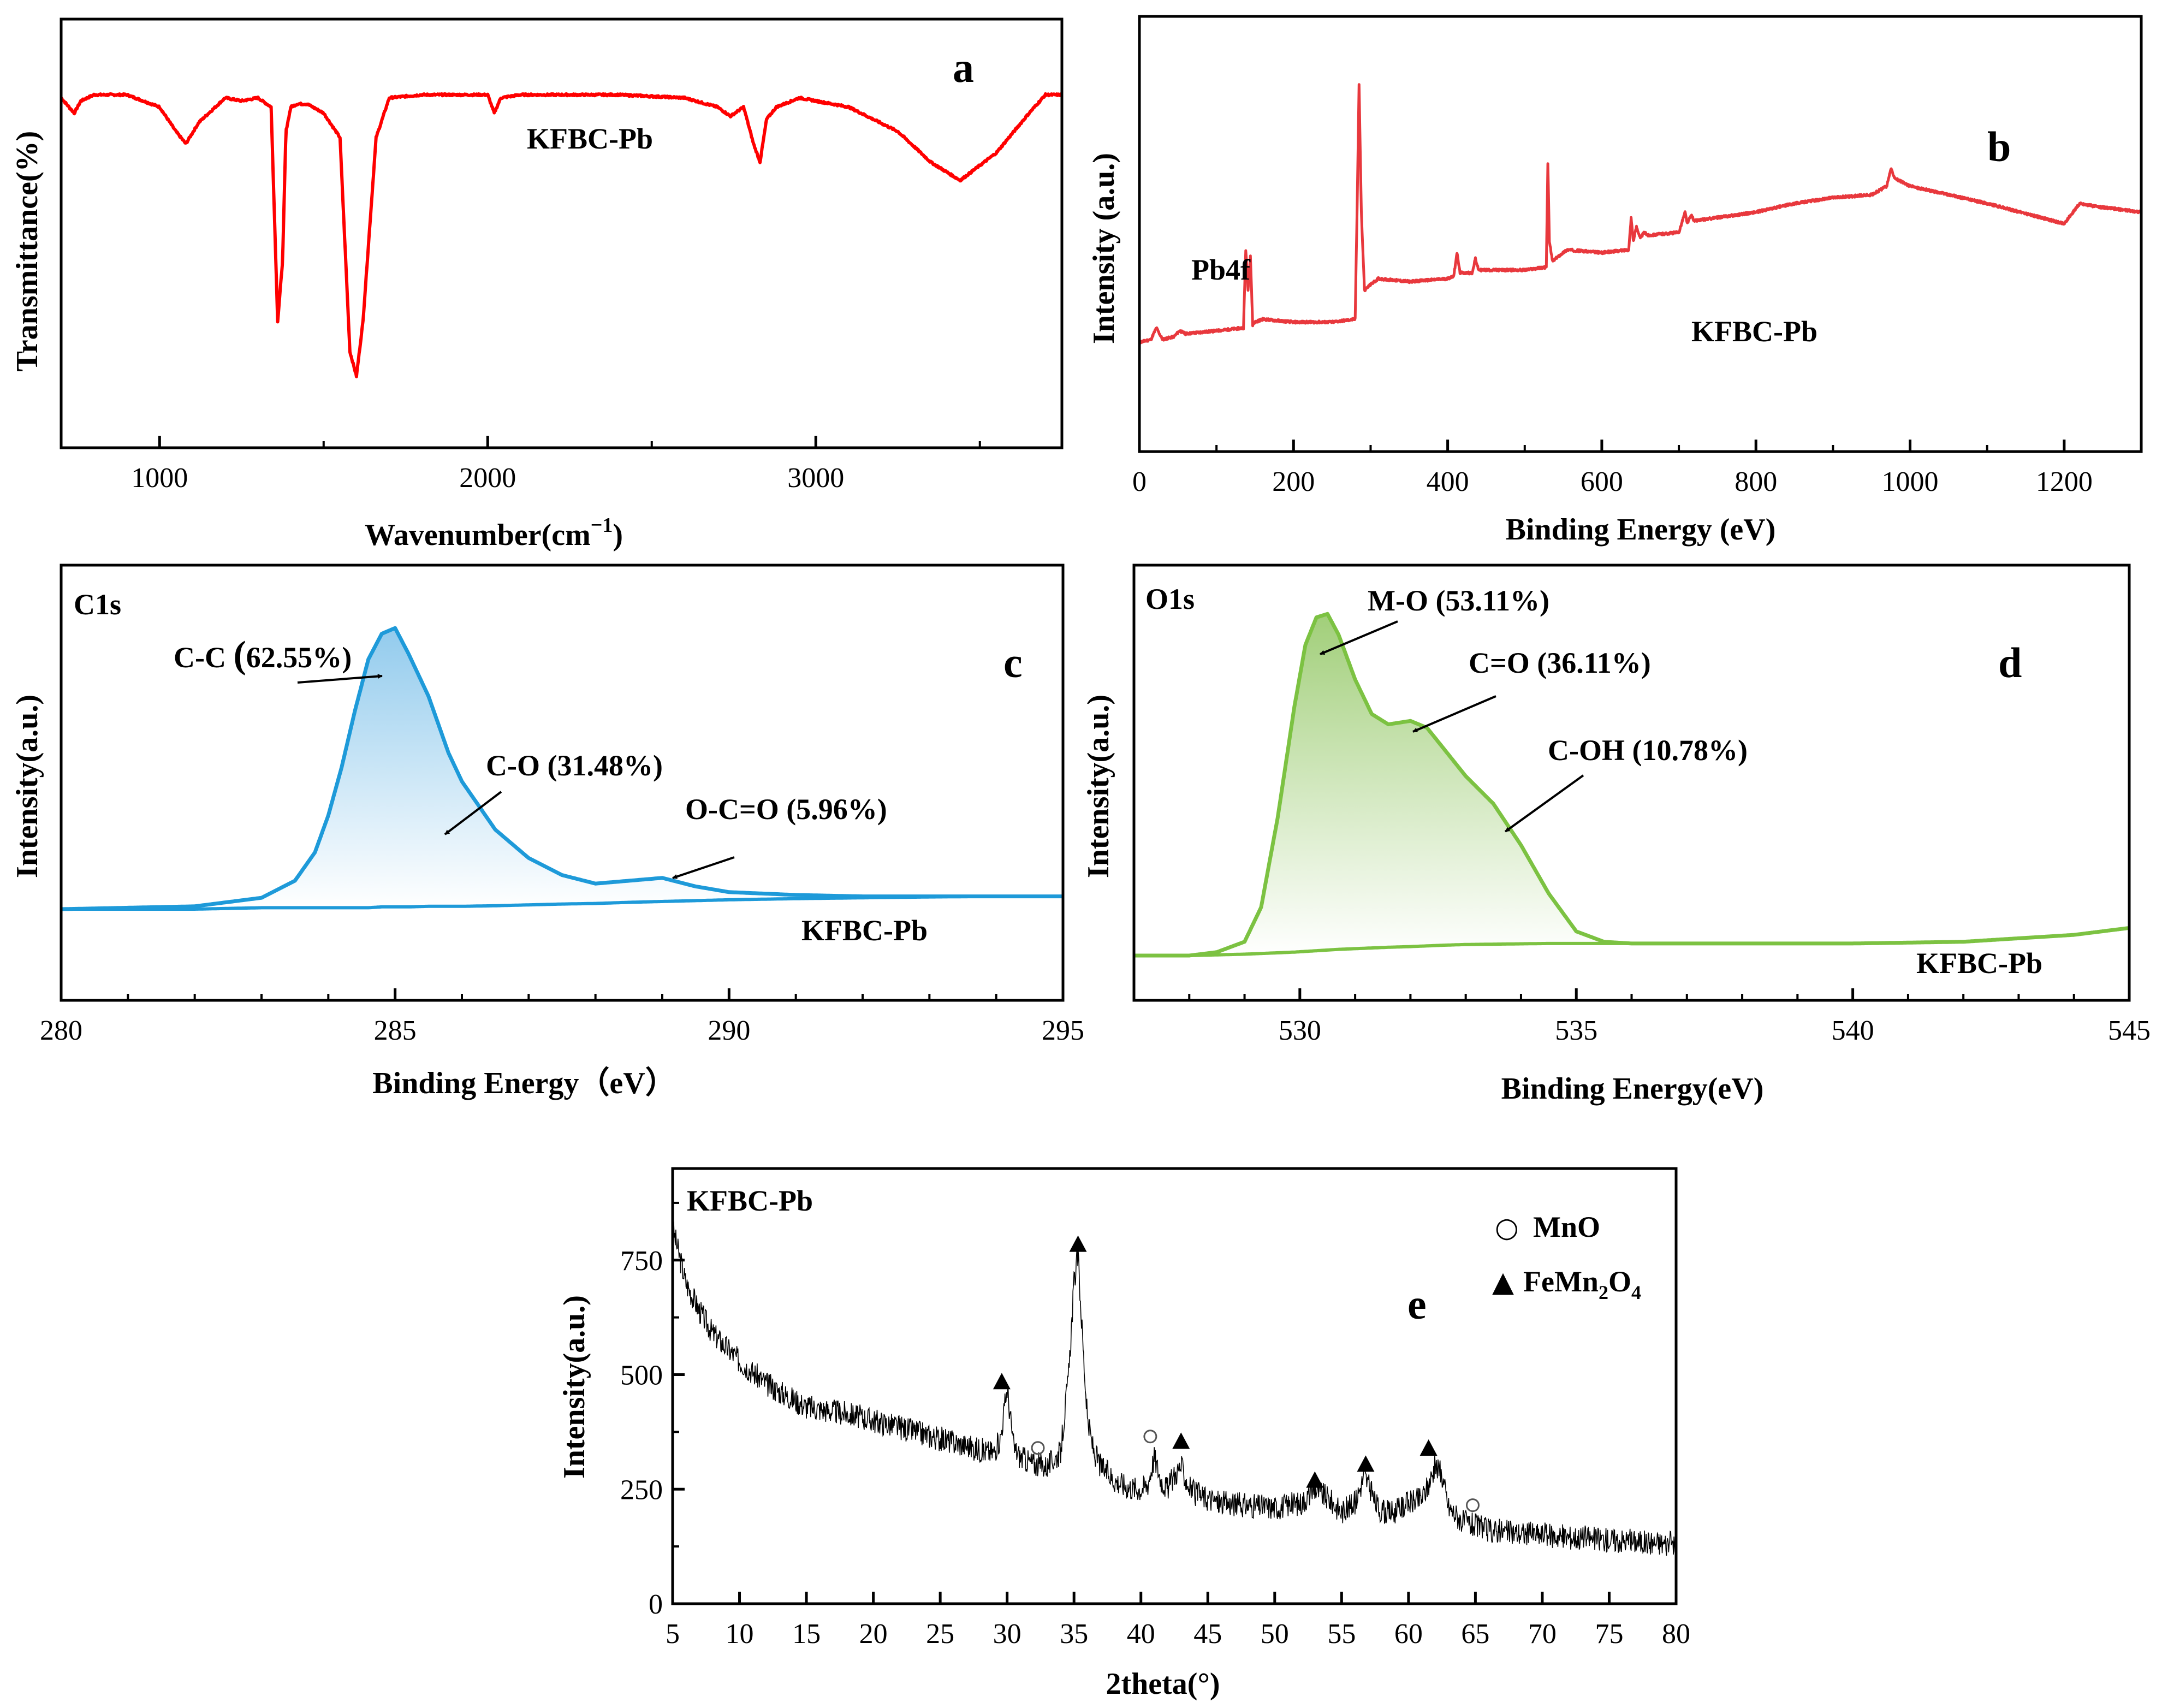 The width and height of the screenshot is (2162, 1708). Describe the element at coordinates (1999, 147) in the screenshot. I see `panel-b-letter: b` at that location.